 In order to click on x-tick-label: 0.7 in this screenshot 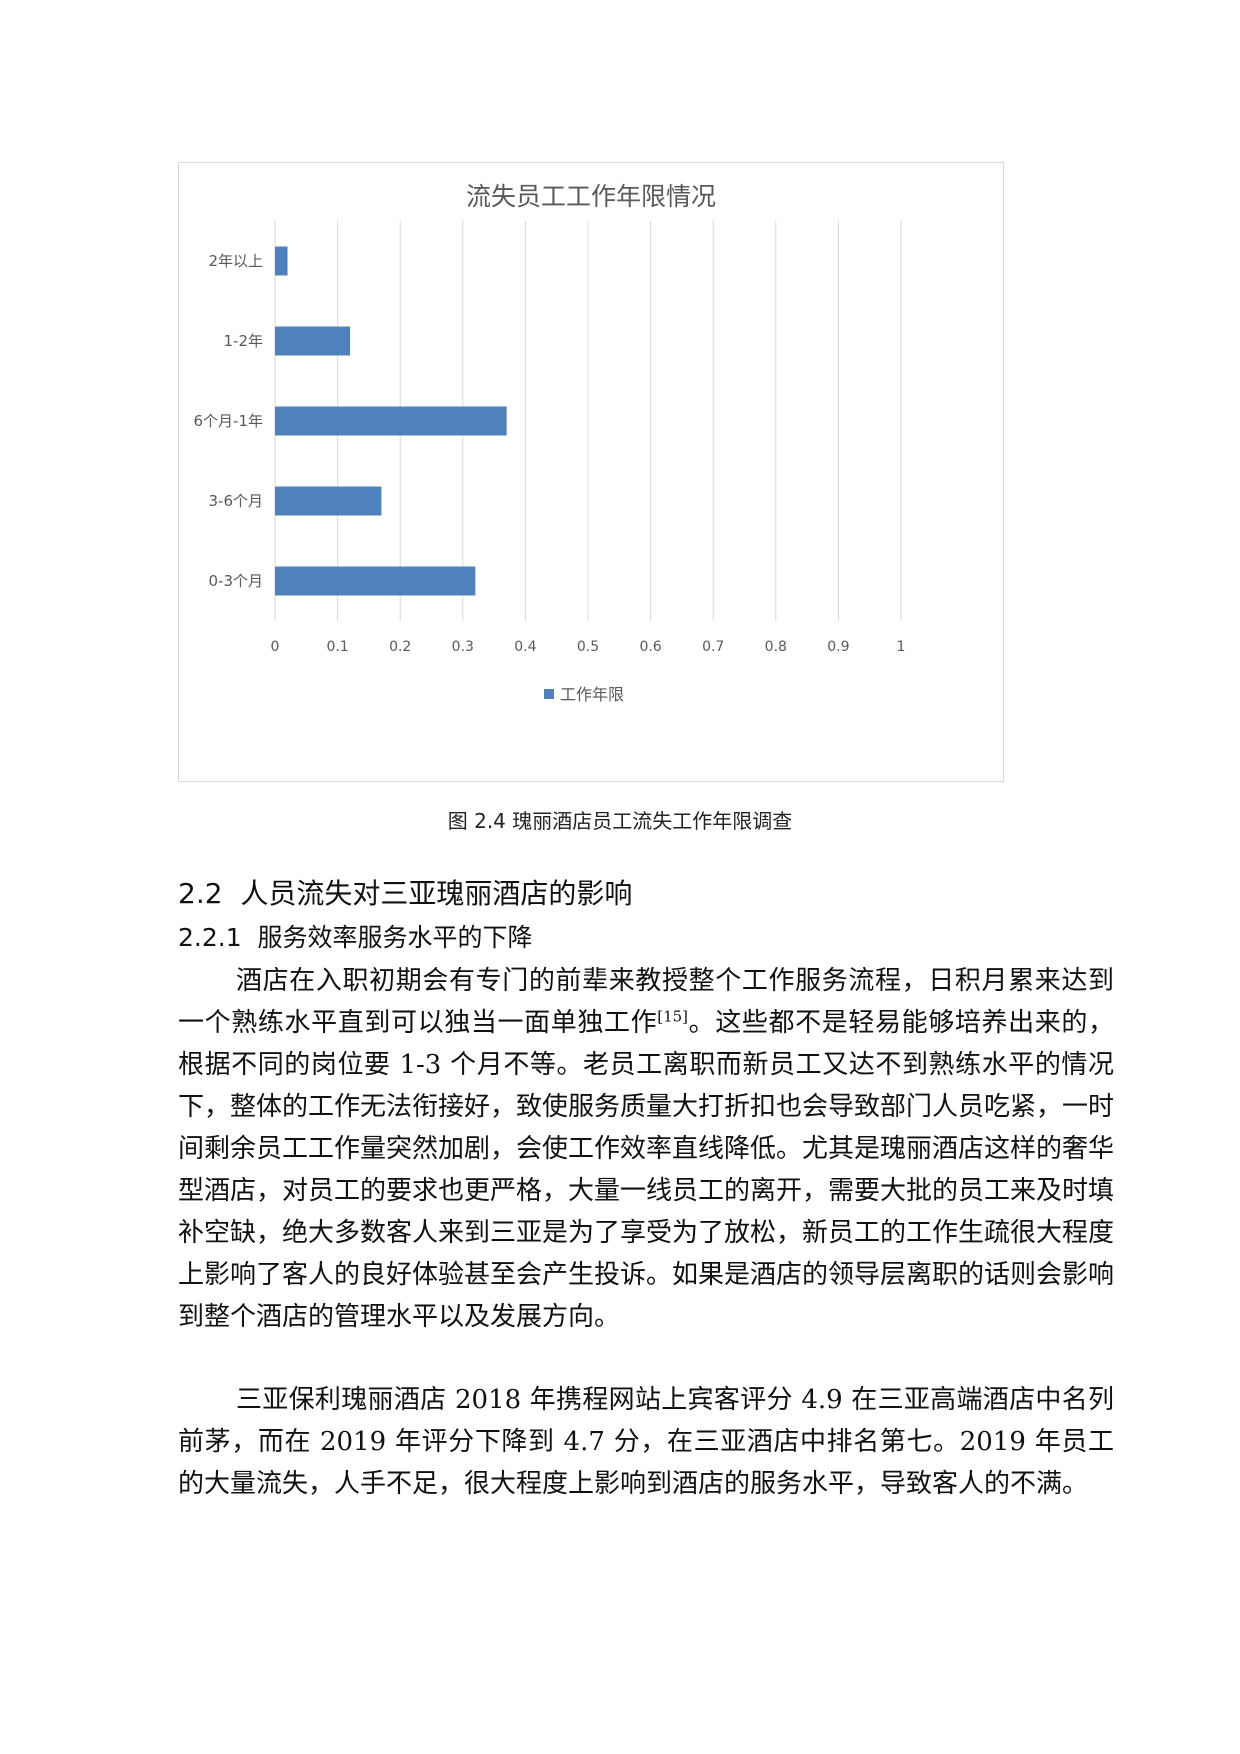, I will do `click(713, 647)`.